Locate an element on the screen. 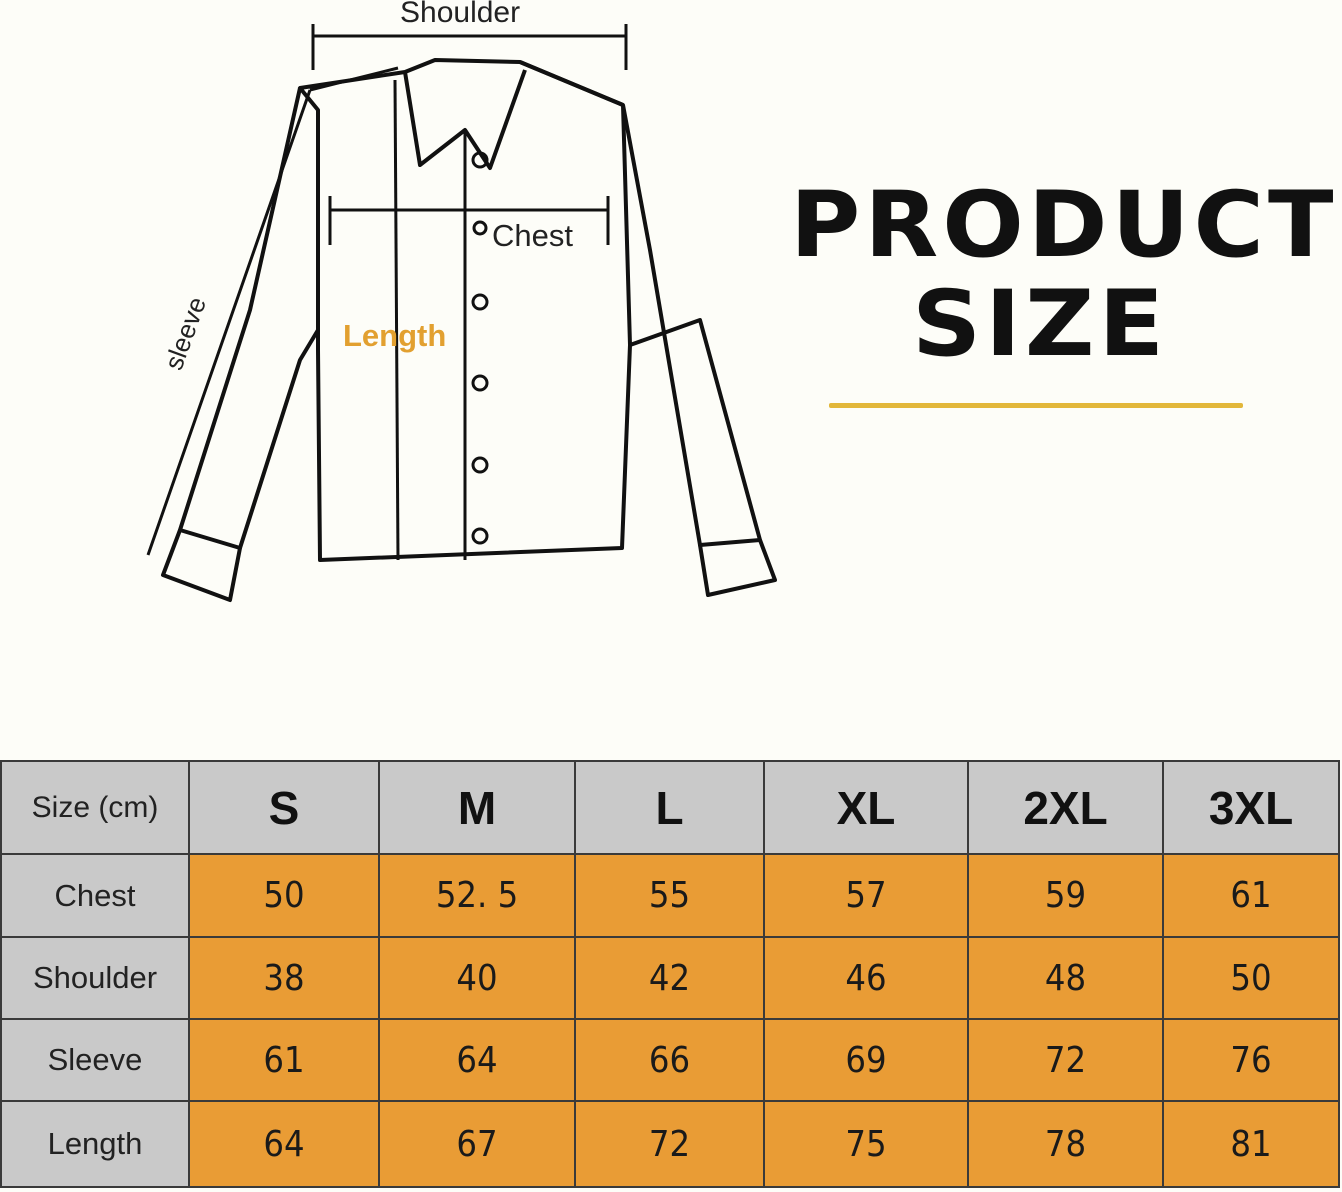 This screenshot has height=1192, width=1342. table-cell: 75 is located at coordinates (866, 1144).